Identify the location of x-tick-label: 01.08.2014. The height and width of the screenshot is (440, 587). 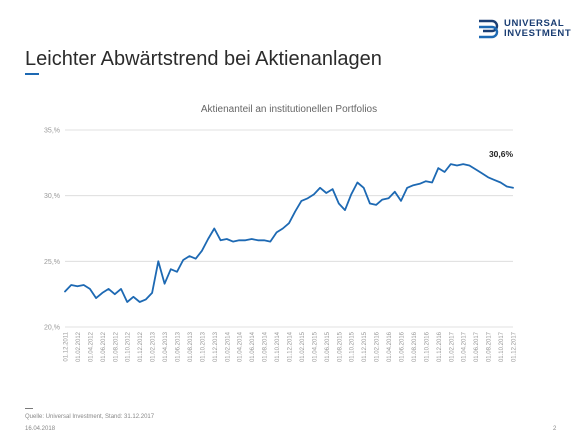
(266, 346).